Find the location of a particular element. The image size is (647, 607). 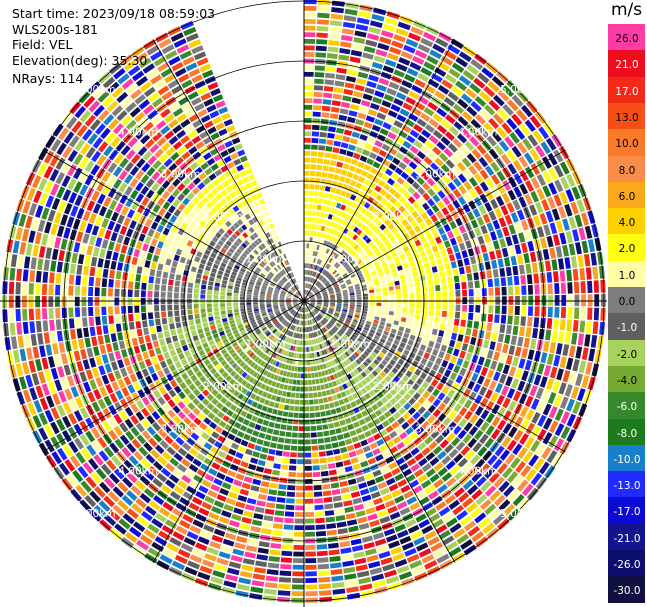

colorbar-tick-label: -1.0 is located at coordinates (627, 328).